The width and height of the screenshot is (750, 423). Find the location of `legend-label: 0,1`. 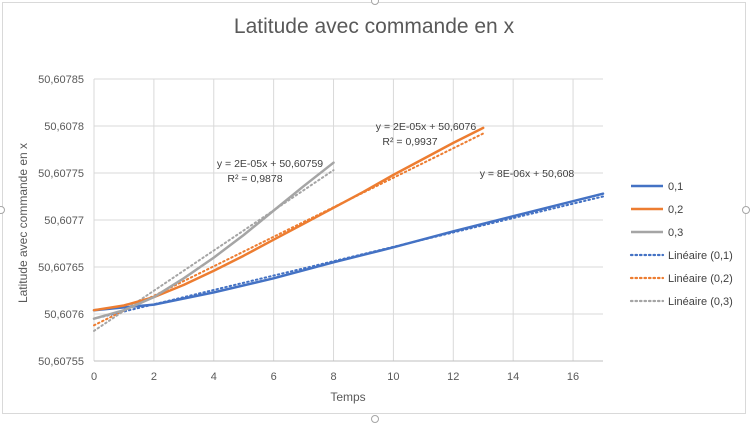

legend-label: 0,1 is located at coordinates (675, 187).